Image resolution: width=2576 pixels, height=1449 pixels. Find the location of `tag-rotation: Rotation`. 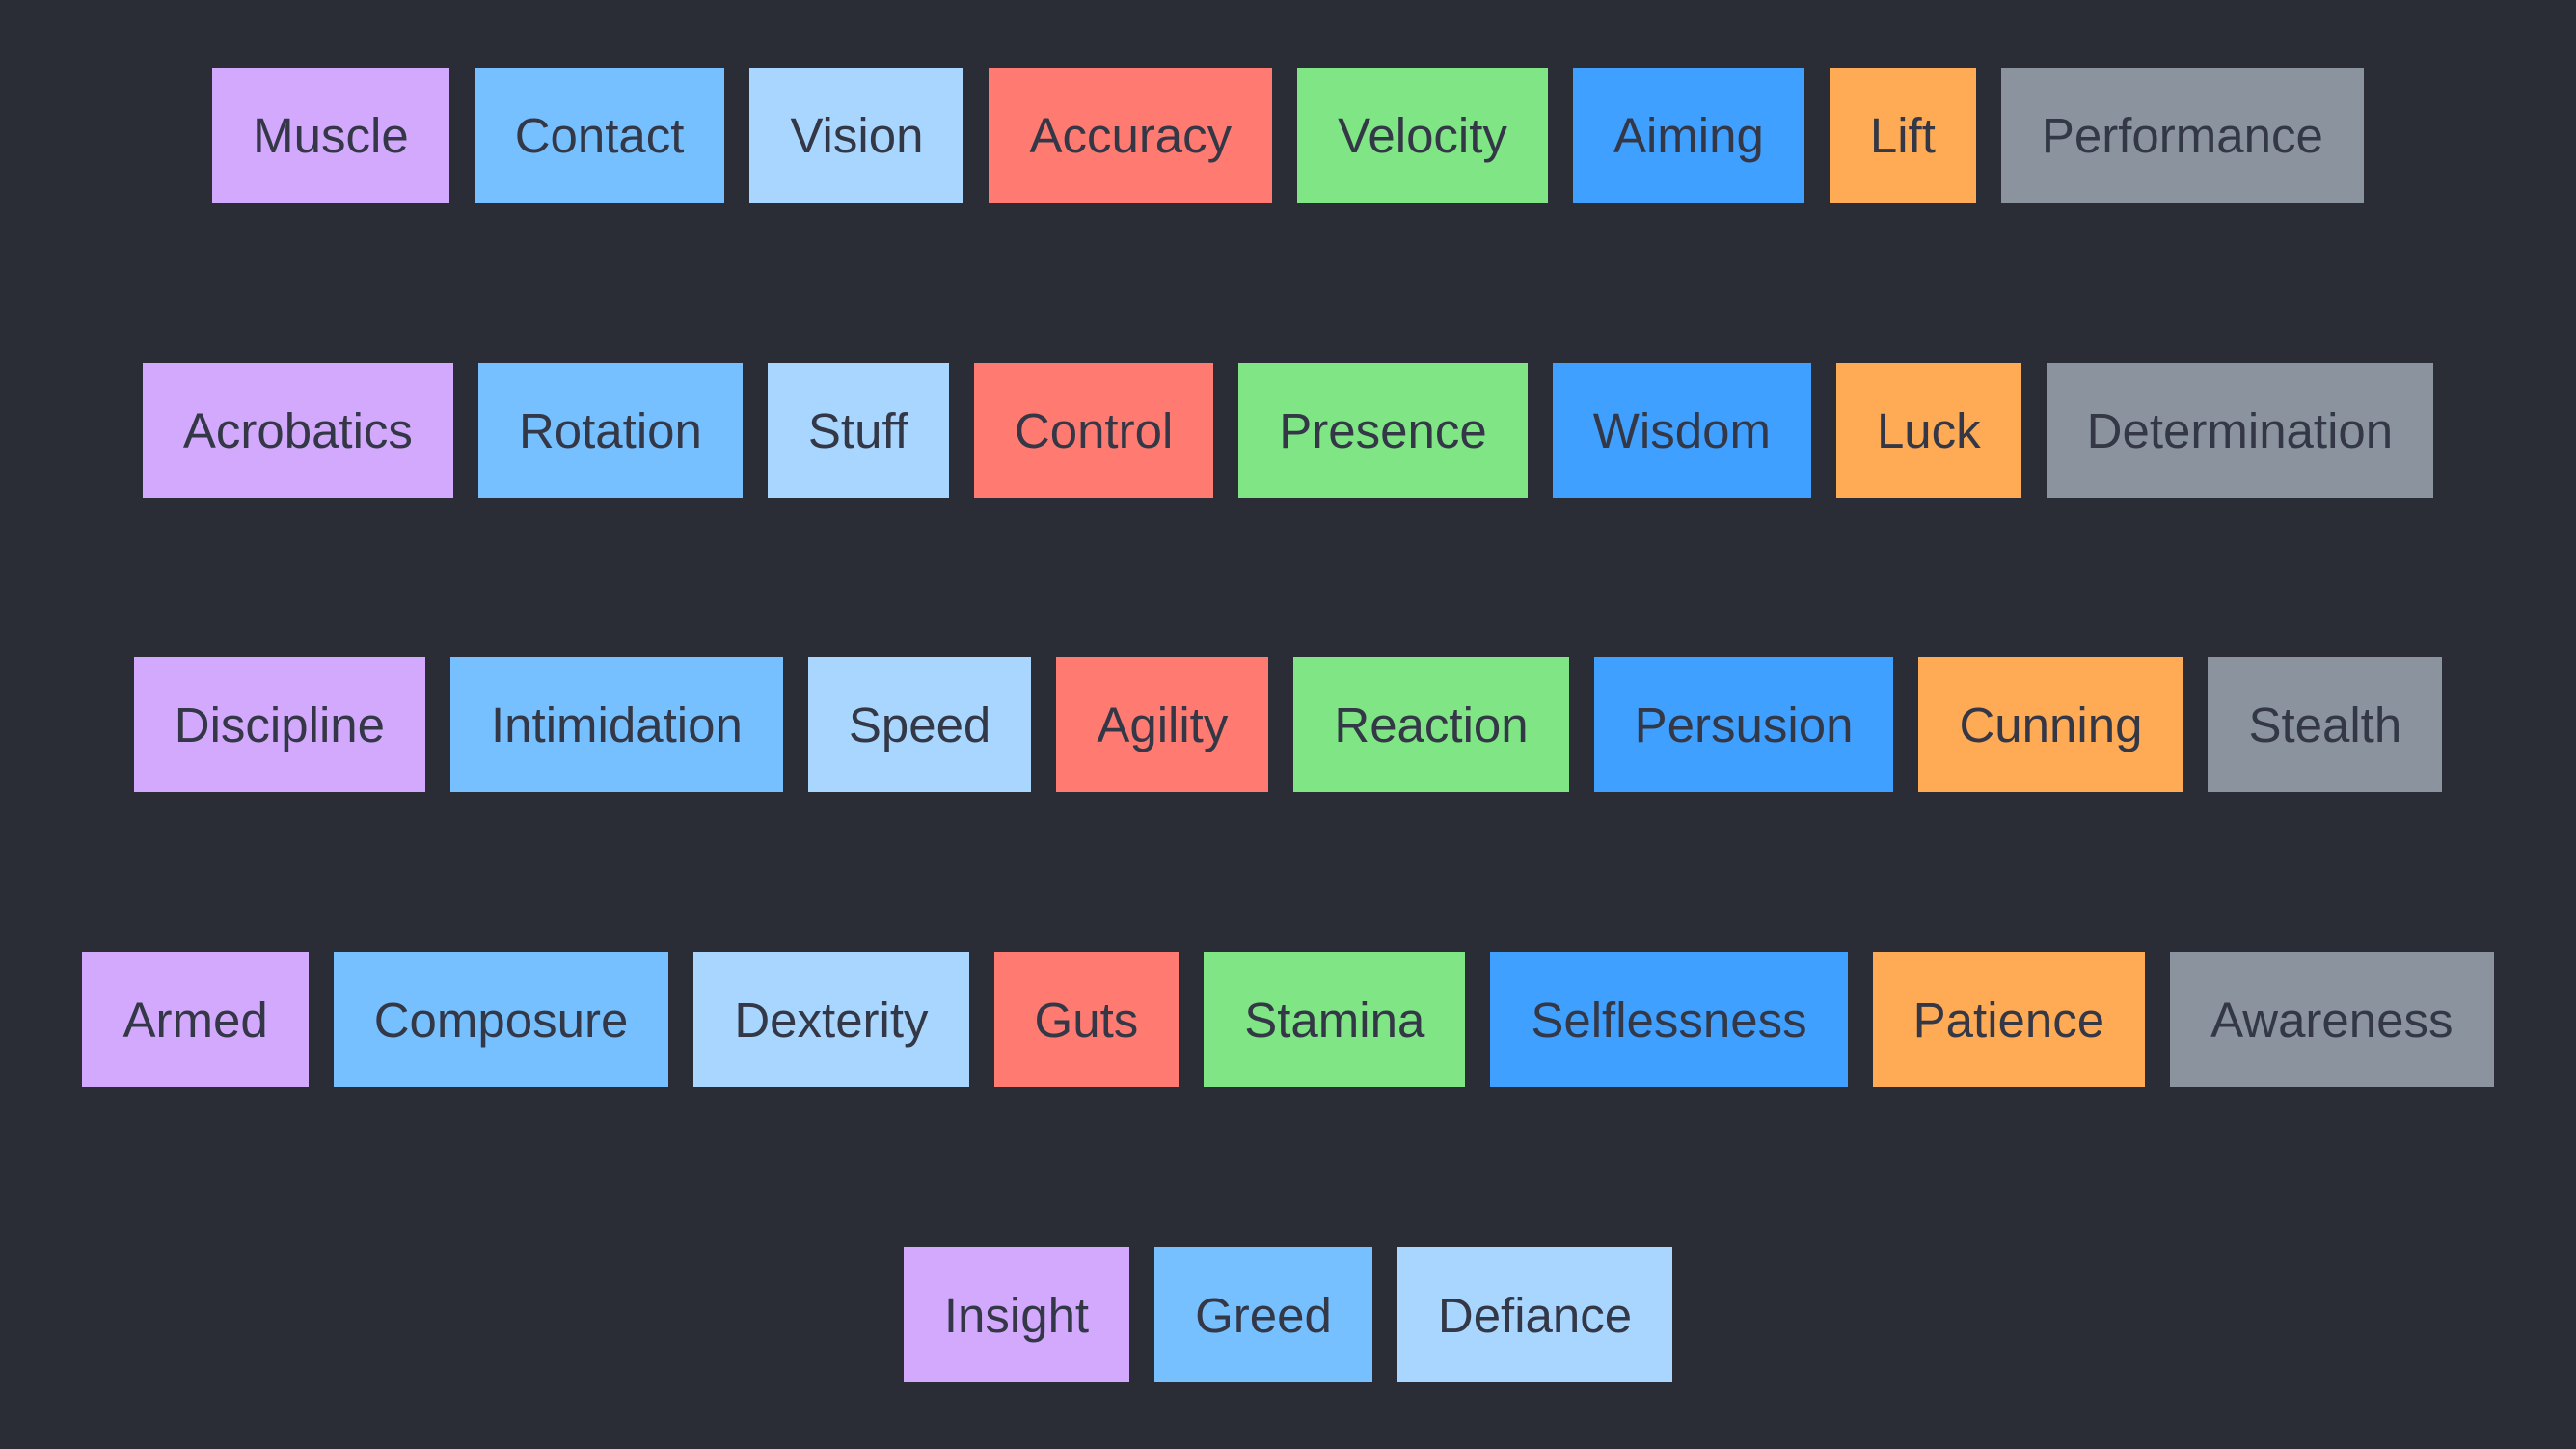

tag-rotation: Rotation is located at coordinates (610, 430).